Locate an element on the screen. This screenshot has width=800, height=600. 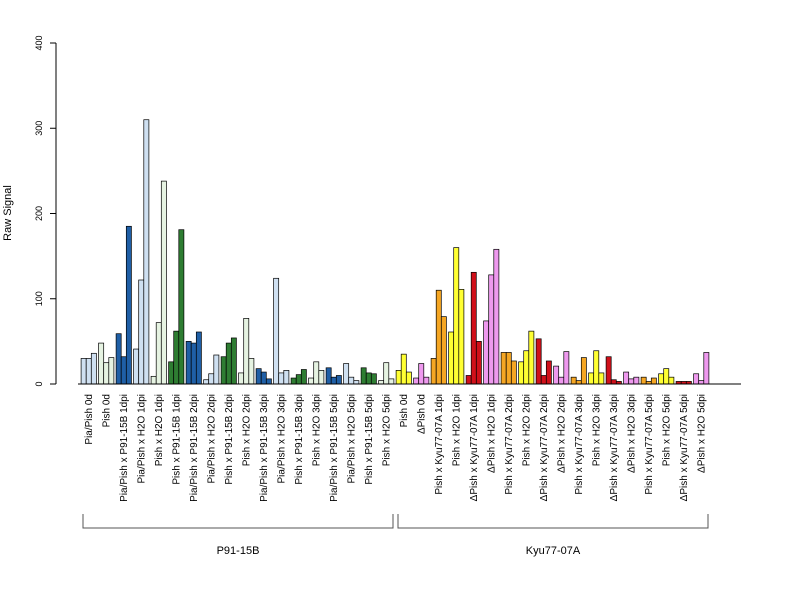
x-tick-label: Pish x Kyu77-07A 3dpi is located at coordinates (579, 444).